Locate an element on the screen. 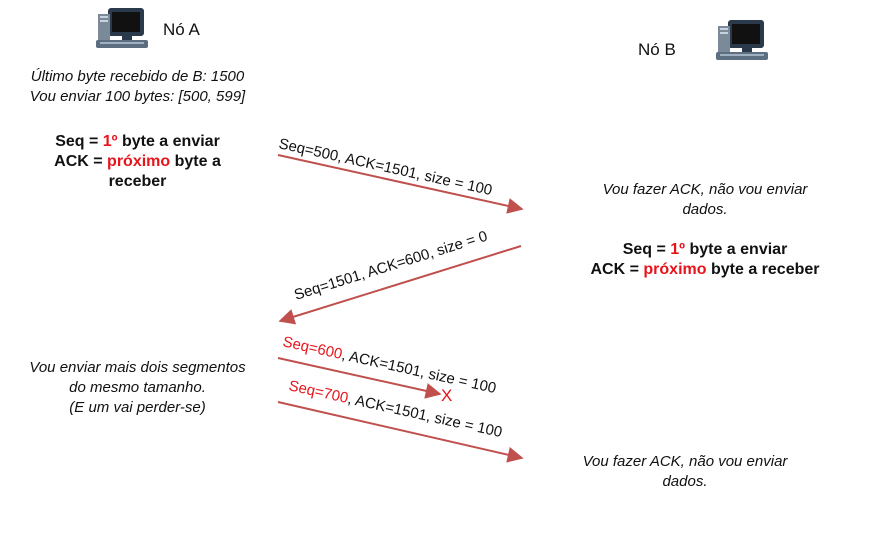  more-segments-note-line1: Vou enviar mais dois segmentos is located at coordinates (137, 367).